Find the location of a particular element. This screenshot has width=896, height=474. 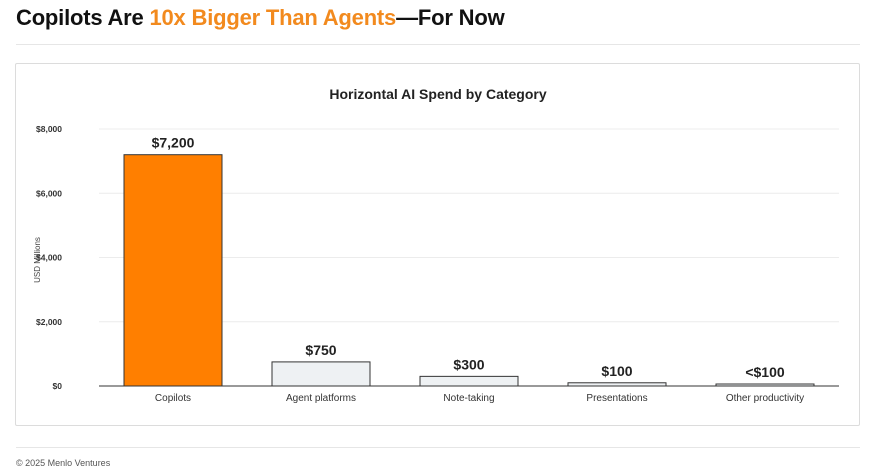

x-tick-label: Other productivity is located at coordinates (765, 398).